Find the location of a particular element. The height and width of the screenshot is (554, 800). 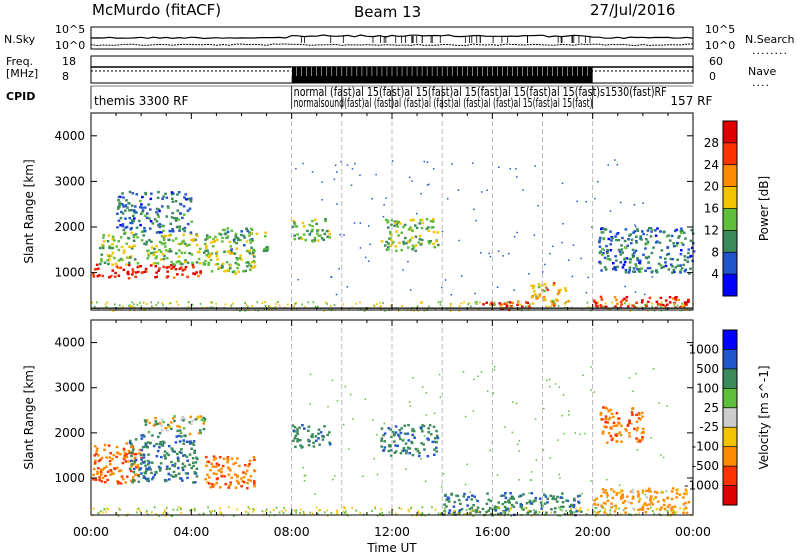

x-tick-label: 08:00 is located at coordinates (292, 531).